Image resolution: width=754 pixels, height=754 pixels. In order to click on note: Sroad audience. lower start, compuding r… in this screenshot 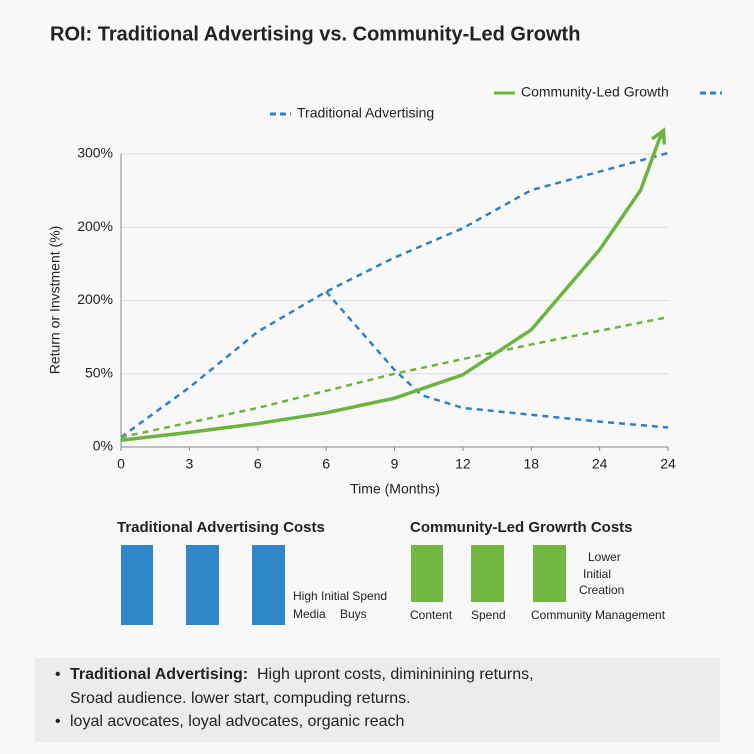, I will do `click(240, 698)`.